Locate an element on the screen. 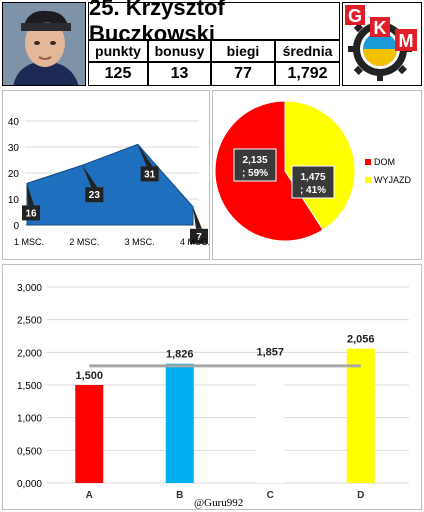  x-tick-label: C is located at coordinates (270, 495).